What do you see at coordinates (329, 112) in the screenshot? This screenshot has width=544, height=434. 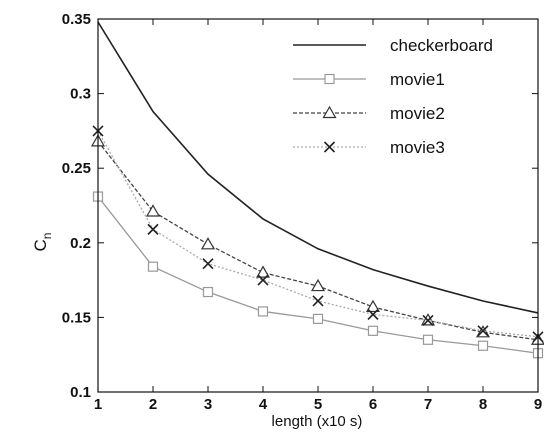 I see `legend-marker-movie2` at bounding box center [329, 112].